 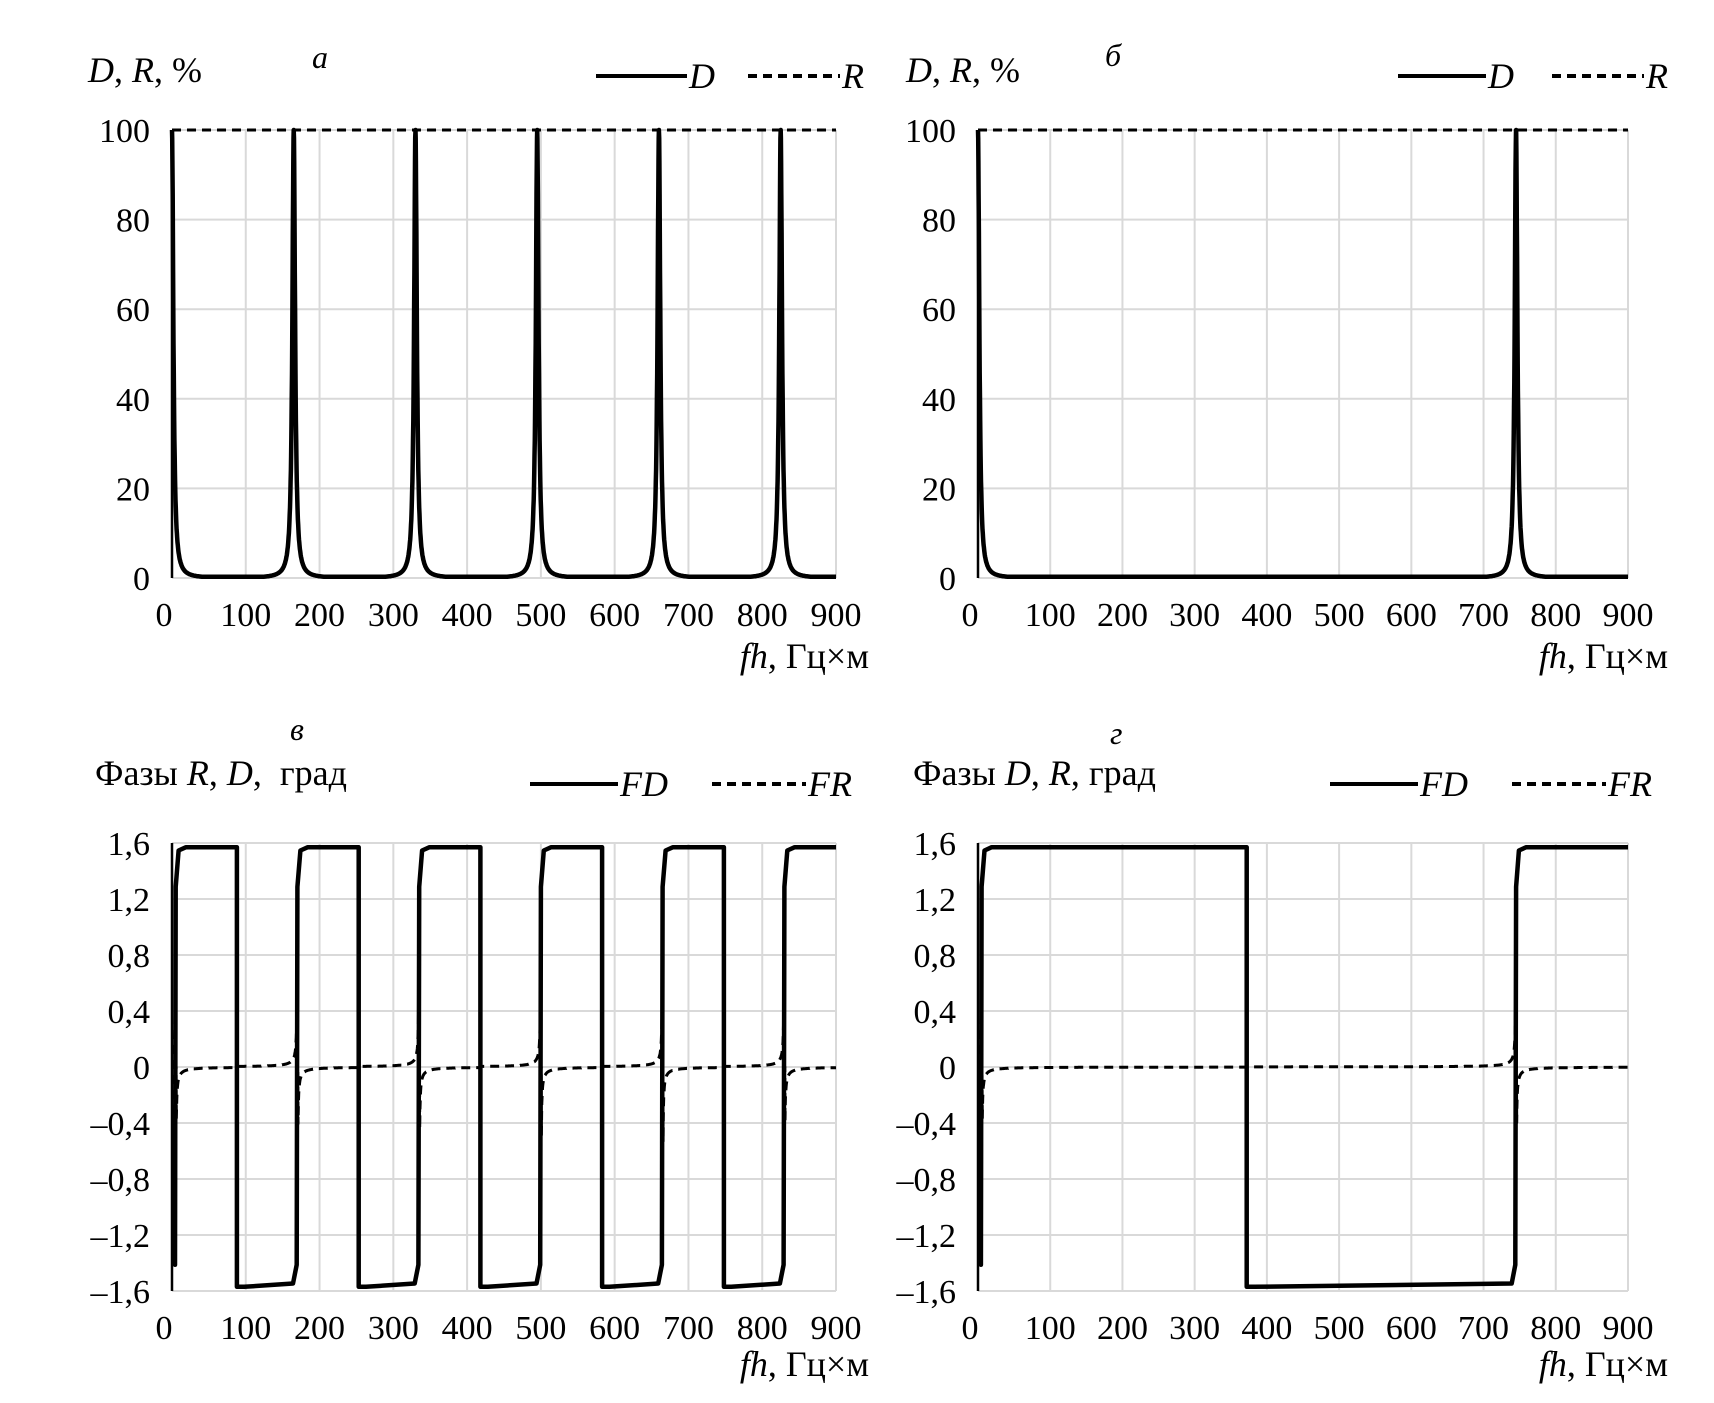 What do you see at coordinates (962, 70) in the screenshot?
I see `y-axis-label: D, R, %` at bounding box center [962, 70].